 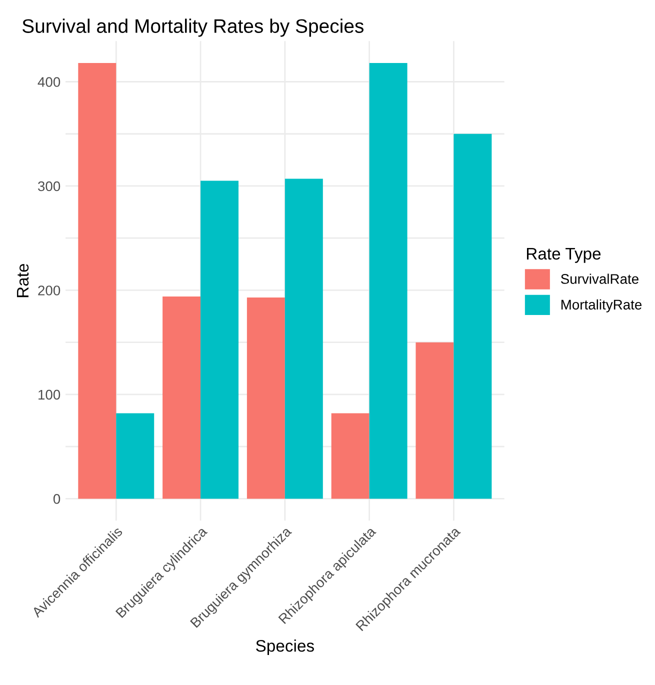 What do you see at coordinates (599, 279) in the screenshot?
I see `legend-label: SurvivalRate` at bounding box center [599, 279].